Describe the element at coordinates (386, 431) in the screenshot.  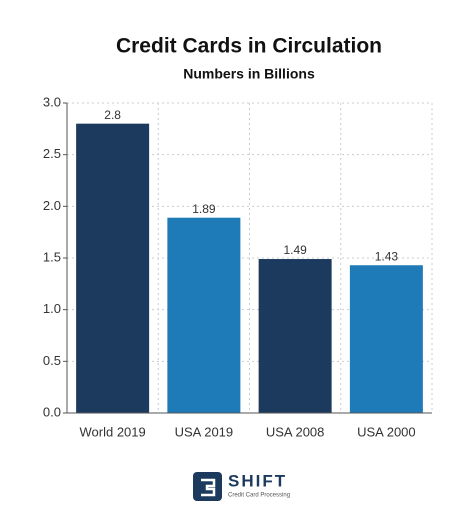
I see `x-tick-label: USA 2000` at that location.